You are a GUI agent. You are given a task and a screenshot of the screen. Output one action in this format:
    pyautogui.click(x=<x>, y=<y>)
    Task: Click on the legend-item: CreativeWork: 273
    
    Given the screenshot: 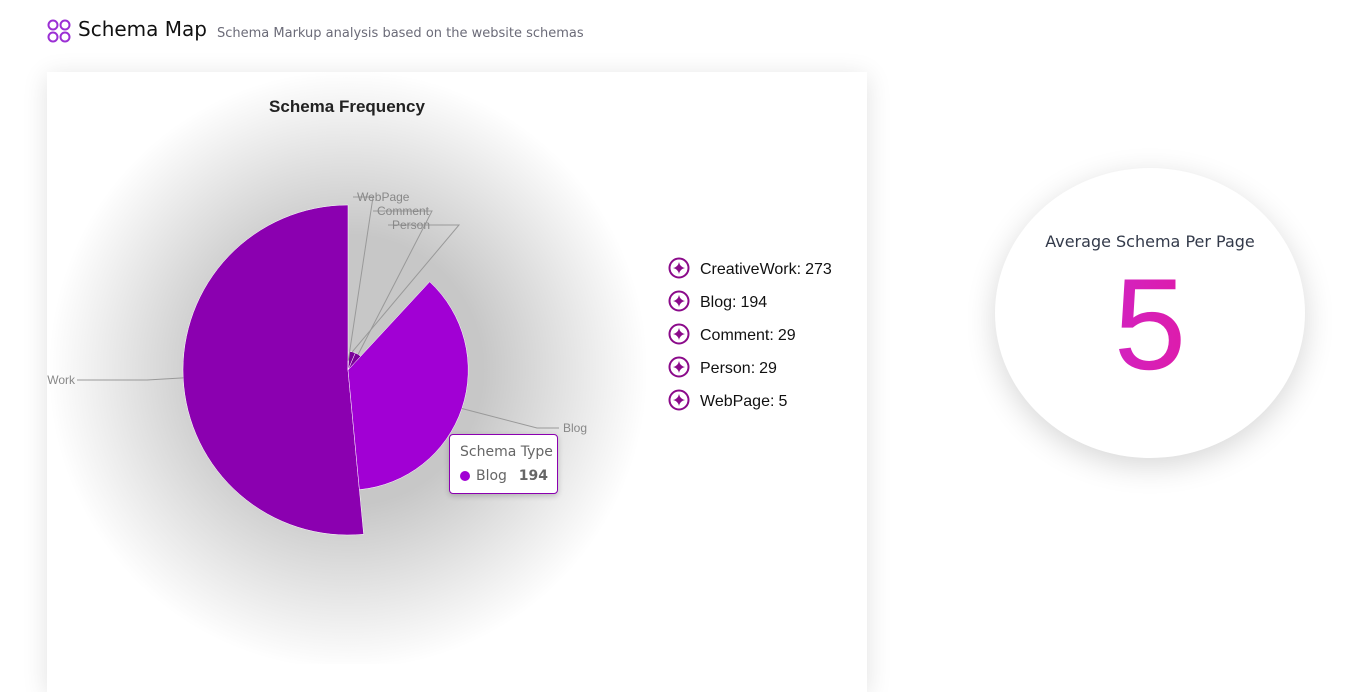 What is the action you would take?
    pyautogui.click(x=750, y=268)
    